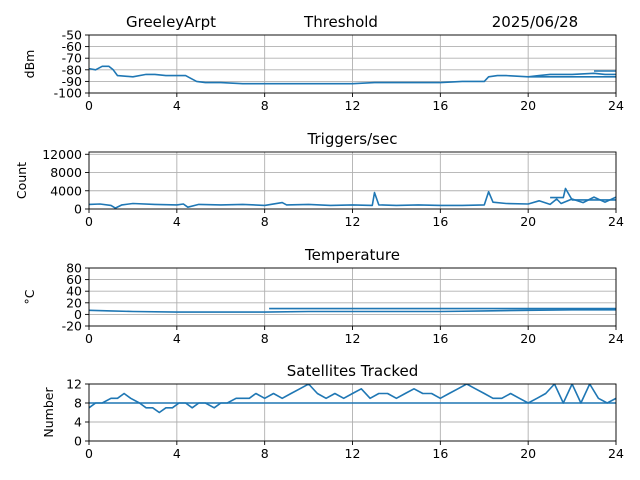 The height and width of the screenshot is (480, 640). I want to click on y-tick-label: 20, so click(74, 302).